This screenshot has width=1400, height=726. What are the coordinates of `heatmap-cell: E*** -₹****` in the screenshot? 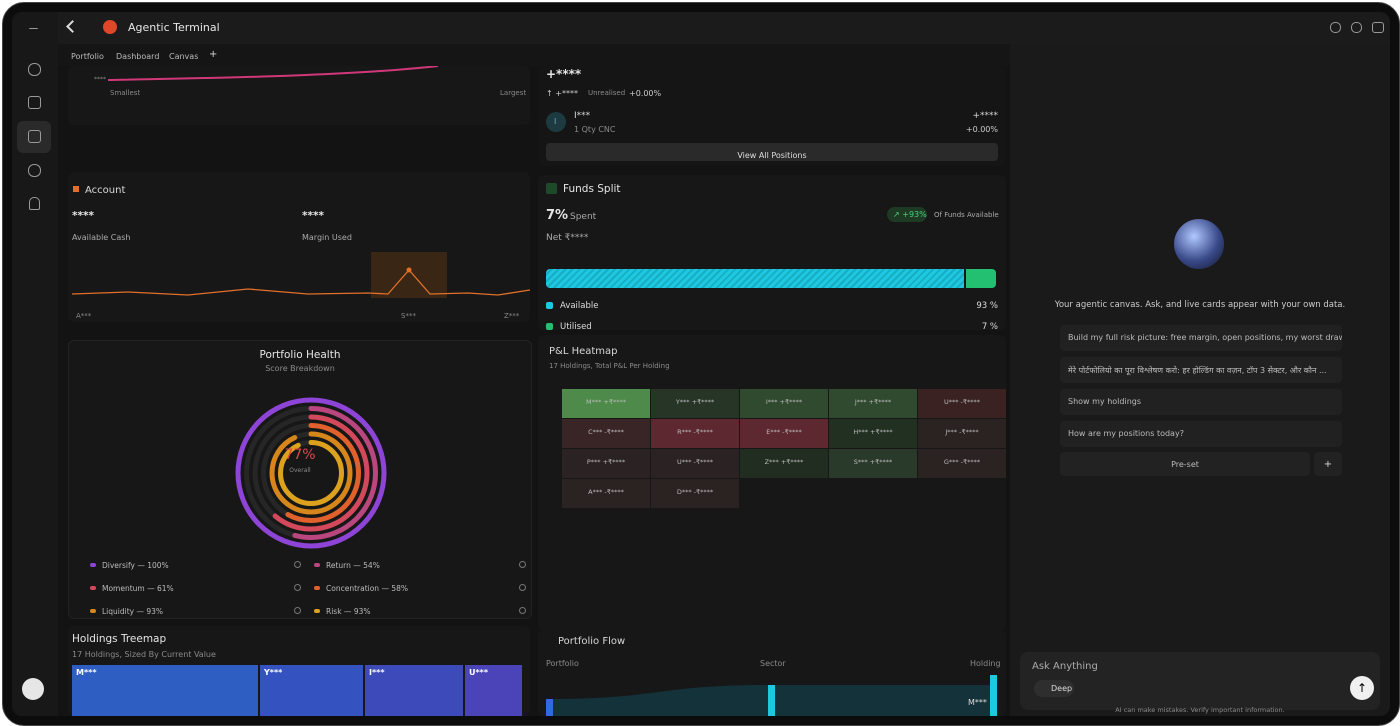 It's located at (784, 433).